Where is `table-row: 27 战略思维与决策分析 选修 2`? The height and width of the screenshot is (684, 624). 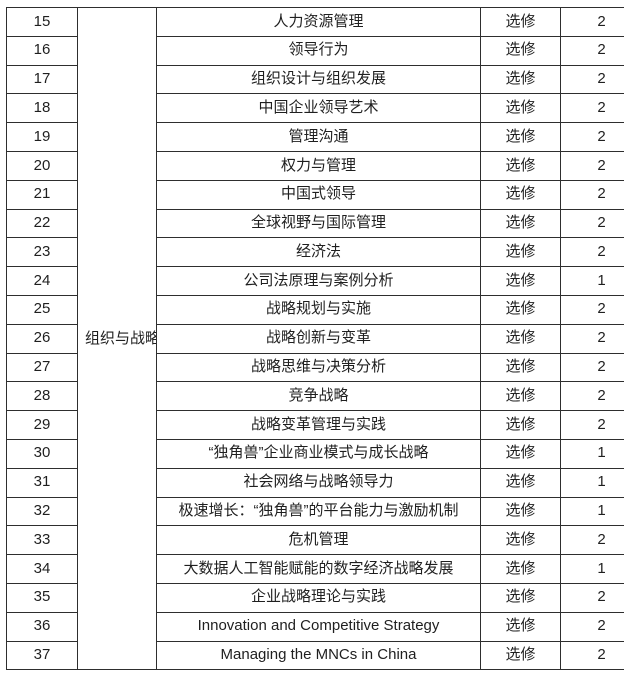 table-row: 27 战略思维与决策分析 选修 2 is located at coordinates (315, 367).